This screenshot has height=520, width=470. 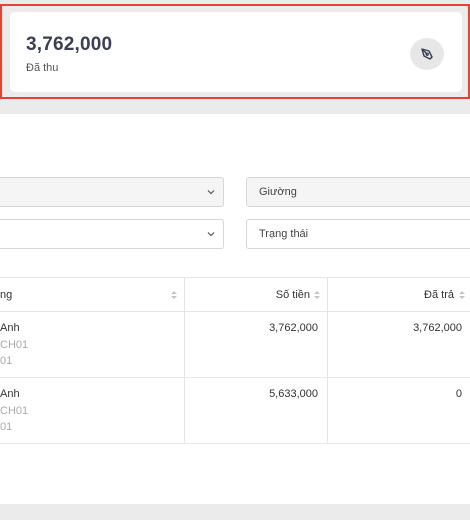 What do you see at coordinates (358, 192) in the screenshot?
I see `bed-select: Giường` at bounding box center [358, 192].